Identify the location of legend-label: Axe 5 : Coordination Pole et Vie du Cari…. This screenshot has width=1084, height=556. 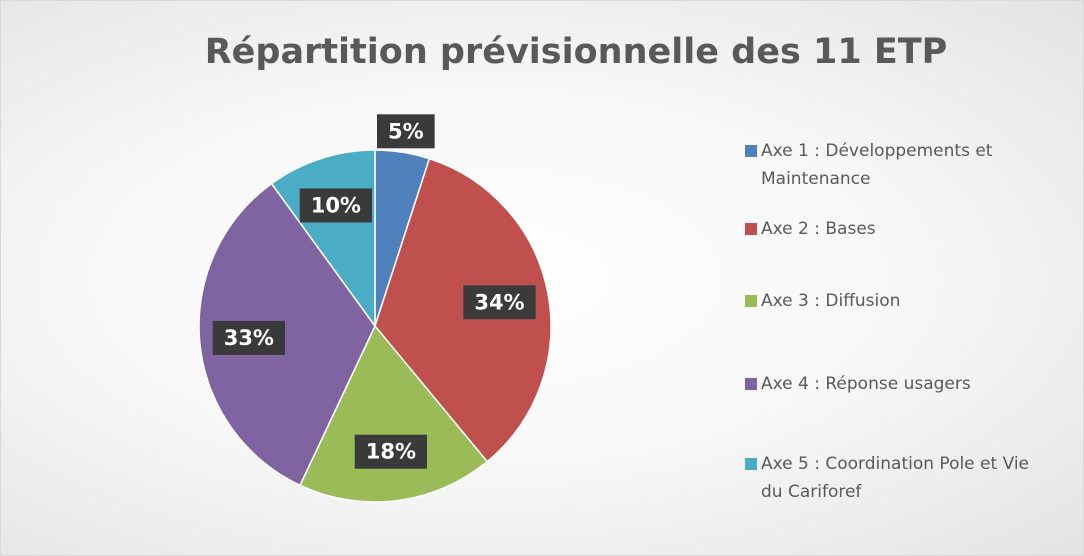
(895, 478).